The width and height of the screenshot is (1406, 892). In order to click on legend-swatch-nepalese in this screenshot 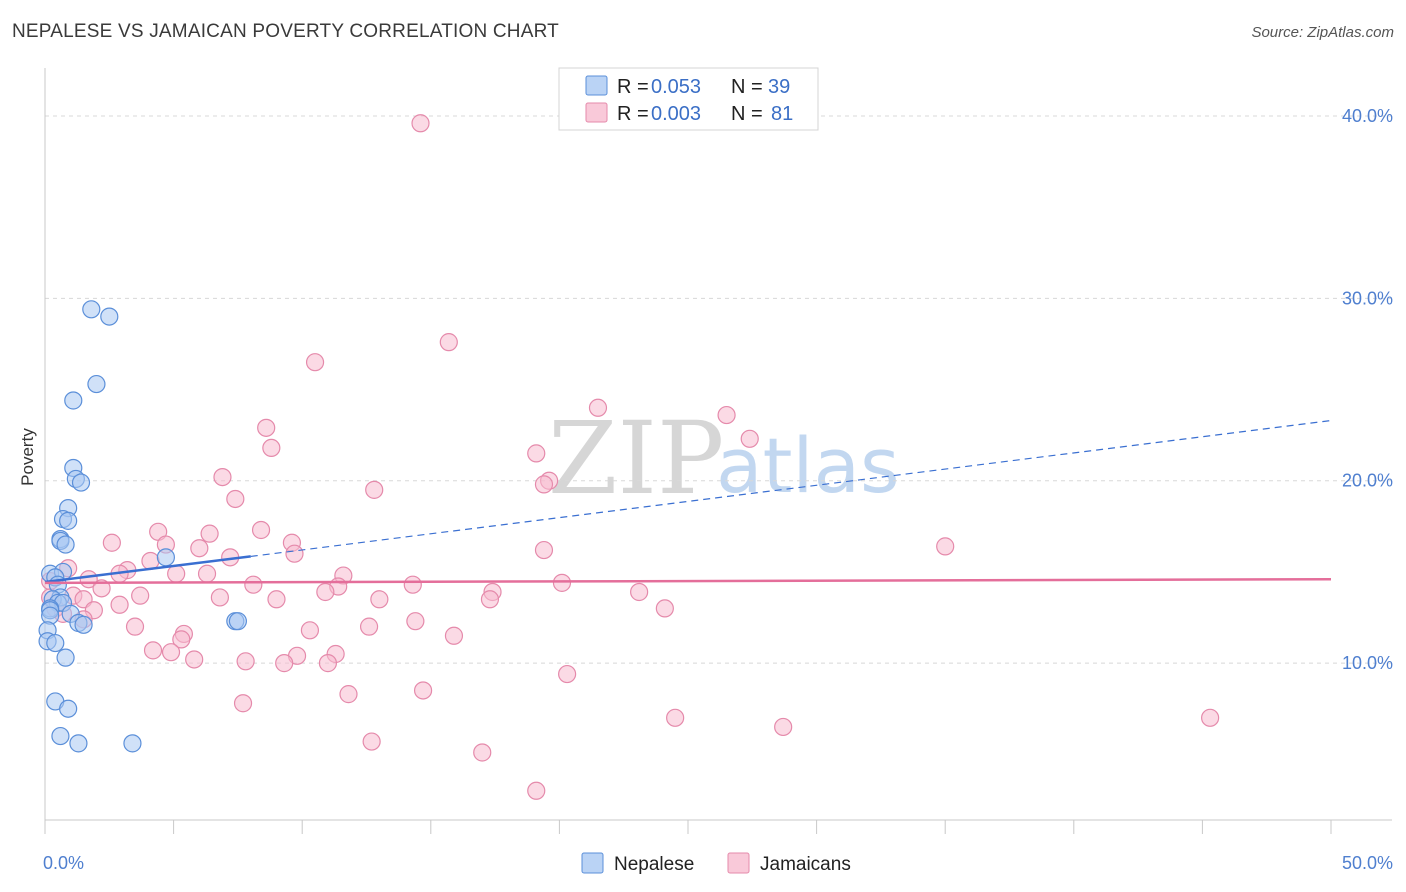, I will do `click(596, 85)`.